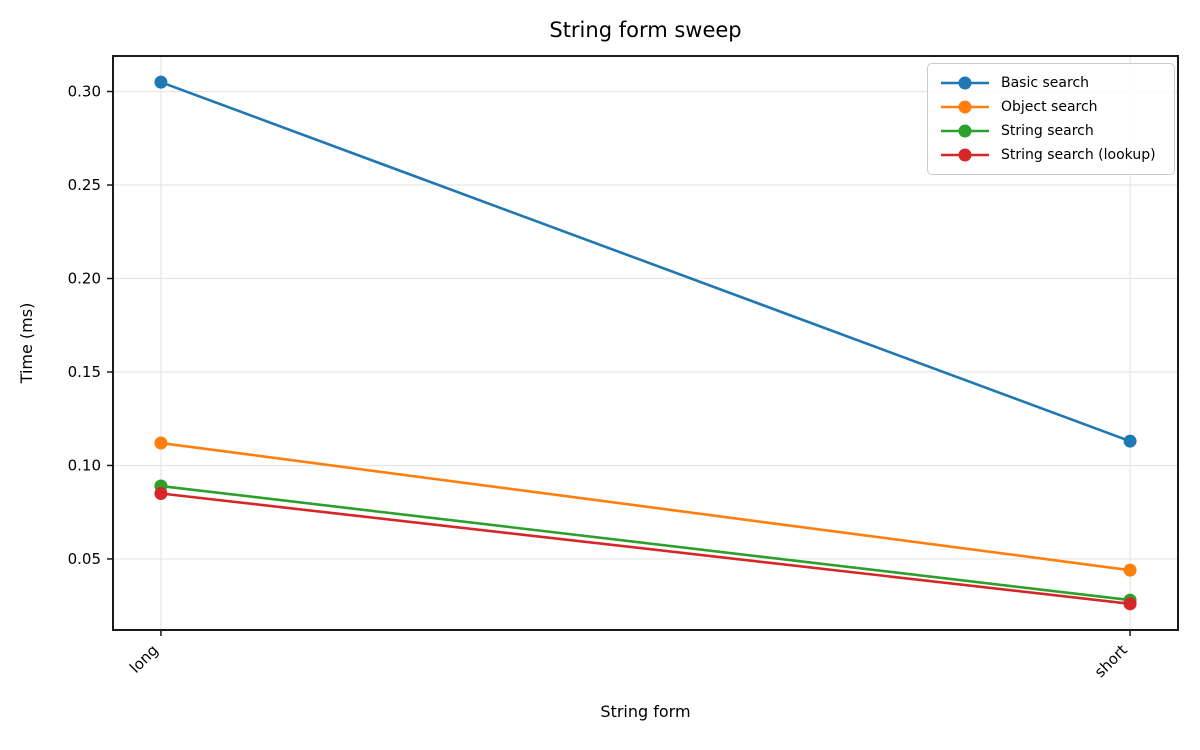 The width and height of the screenshot is (1200, 750). I want to click on legend-label: Basic search, so click(1045, 83).